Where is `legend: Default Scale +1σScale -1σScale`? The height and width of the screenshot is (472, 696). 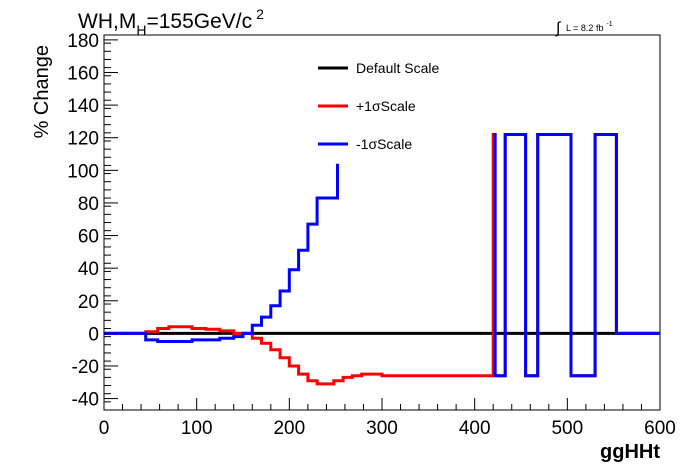
legend: Default Scale +1σScale -1σScale is located at coordinates (378, 106).